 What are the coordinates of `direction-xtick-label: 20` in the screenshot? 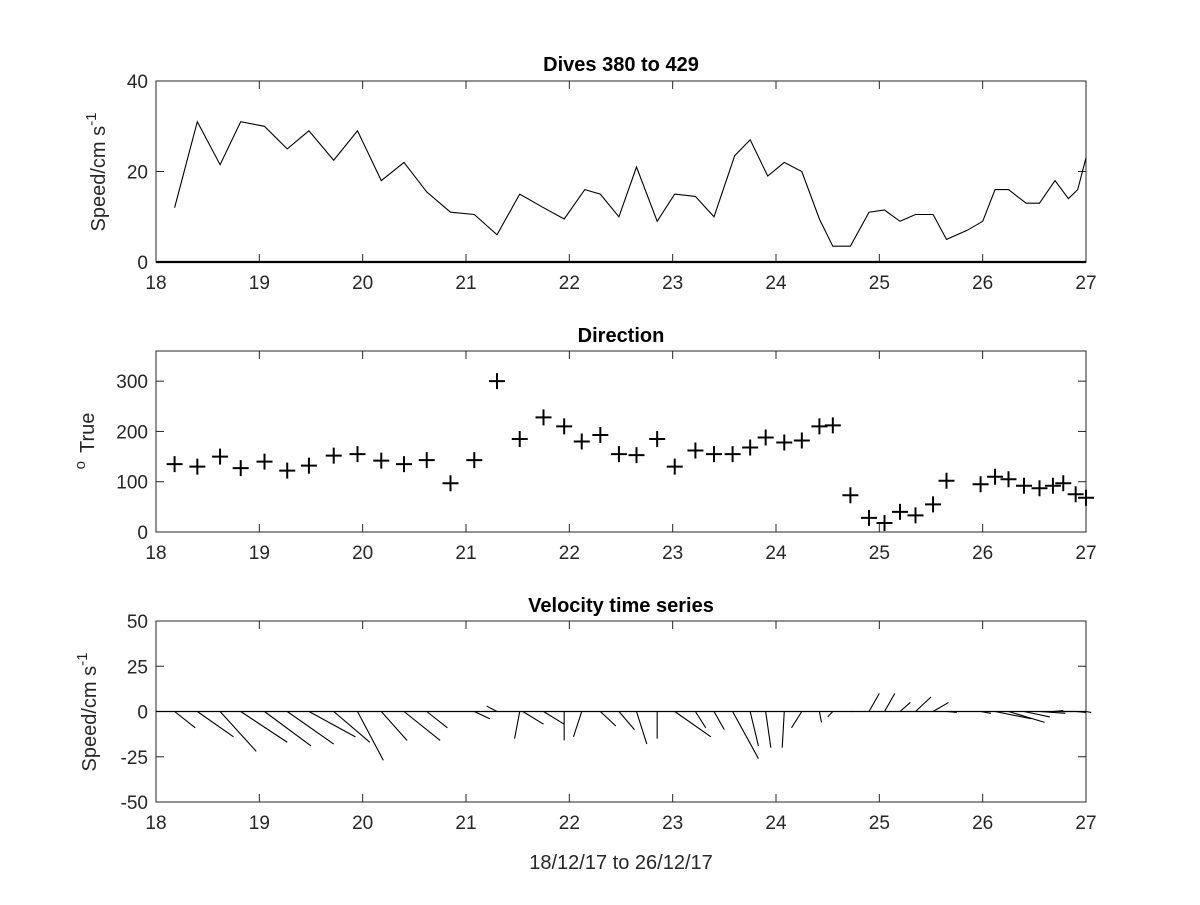 It's located at (362, 553).